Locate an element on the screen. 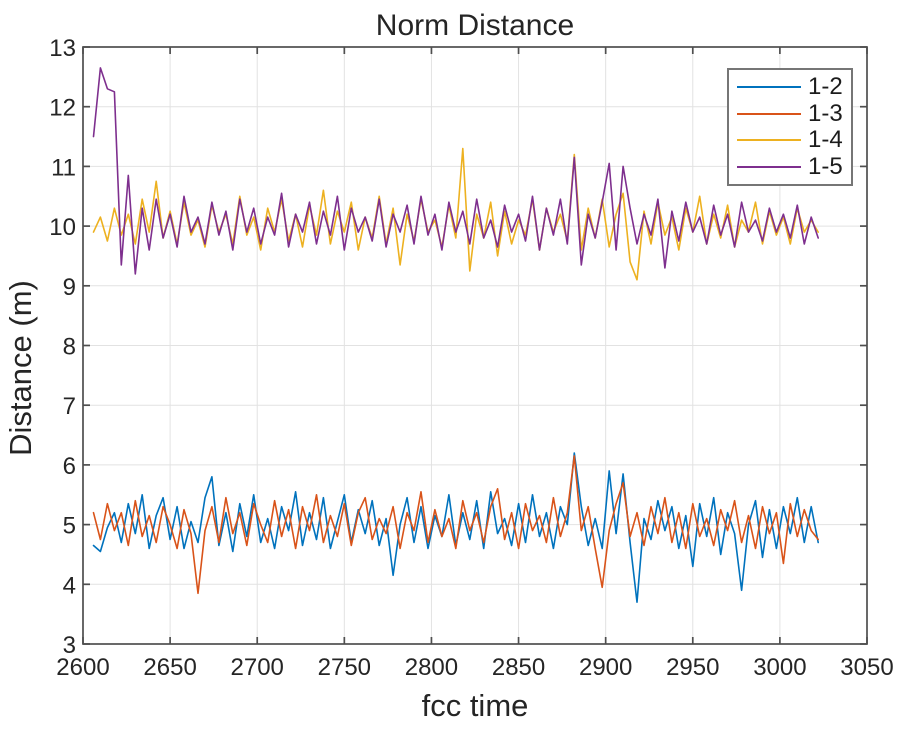 The height and width of the screenshot is (730, 917). y-tick-label: 4 is located at coordinates (69, 585).